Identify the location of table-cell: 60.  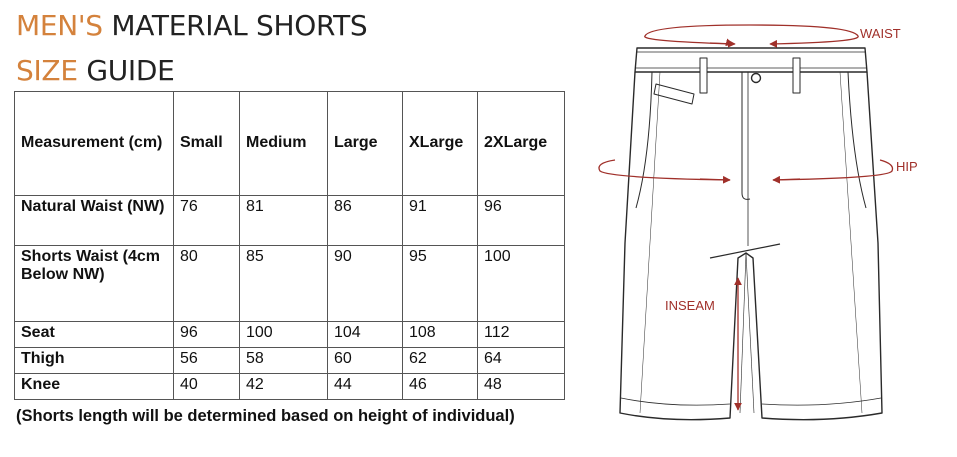
(365, 360).